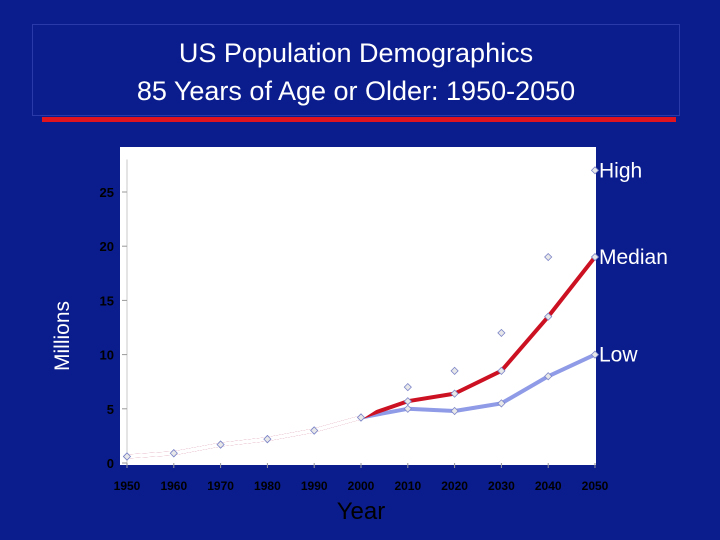 Image resolution: width=720 pixels, height=540 pixels. Describe the element at coordinates (356, 53) in the screenshot. I see `chart-title-line-1: US Population Demographics` at that location.